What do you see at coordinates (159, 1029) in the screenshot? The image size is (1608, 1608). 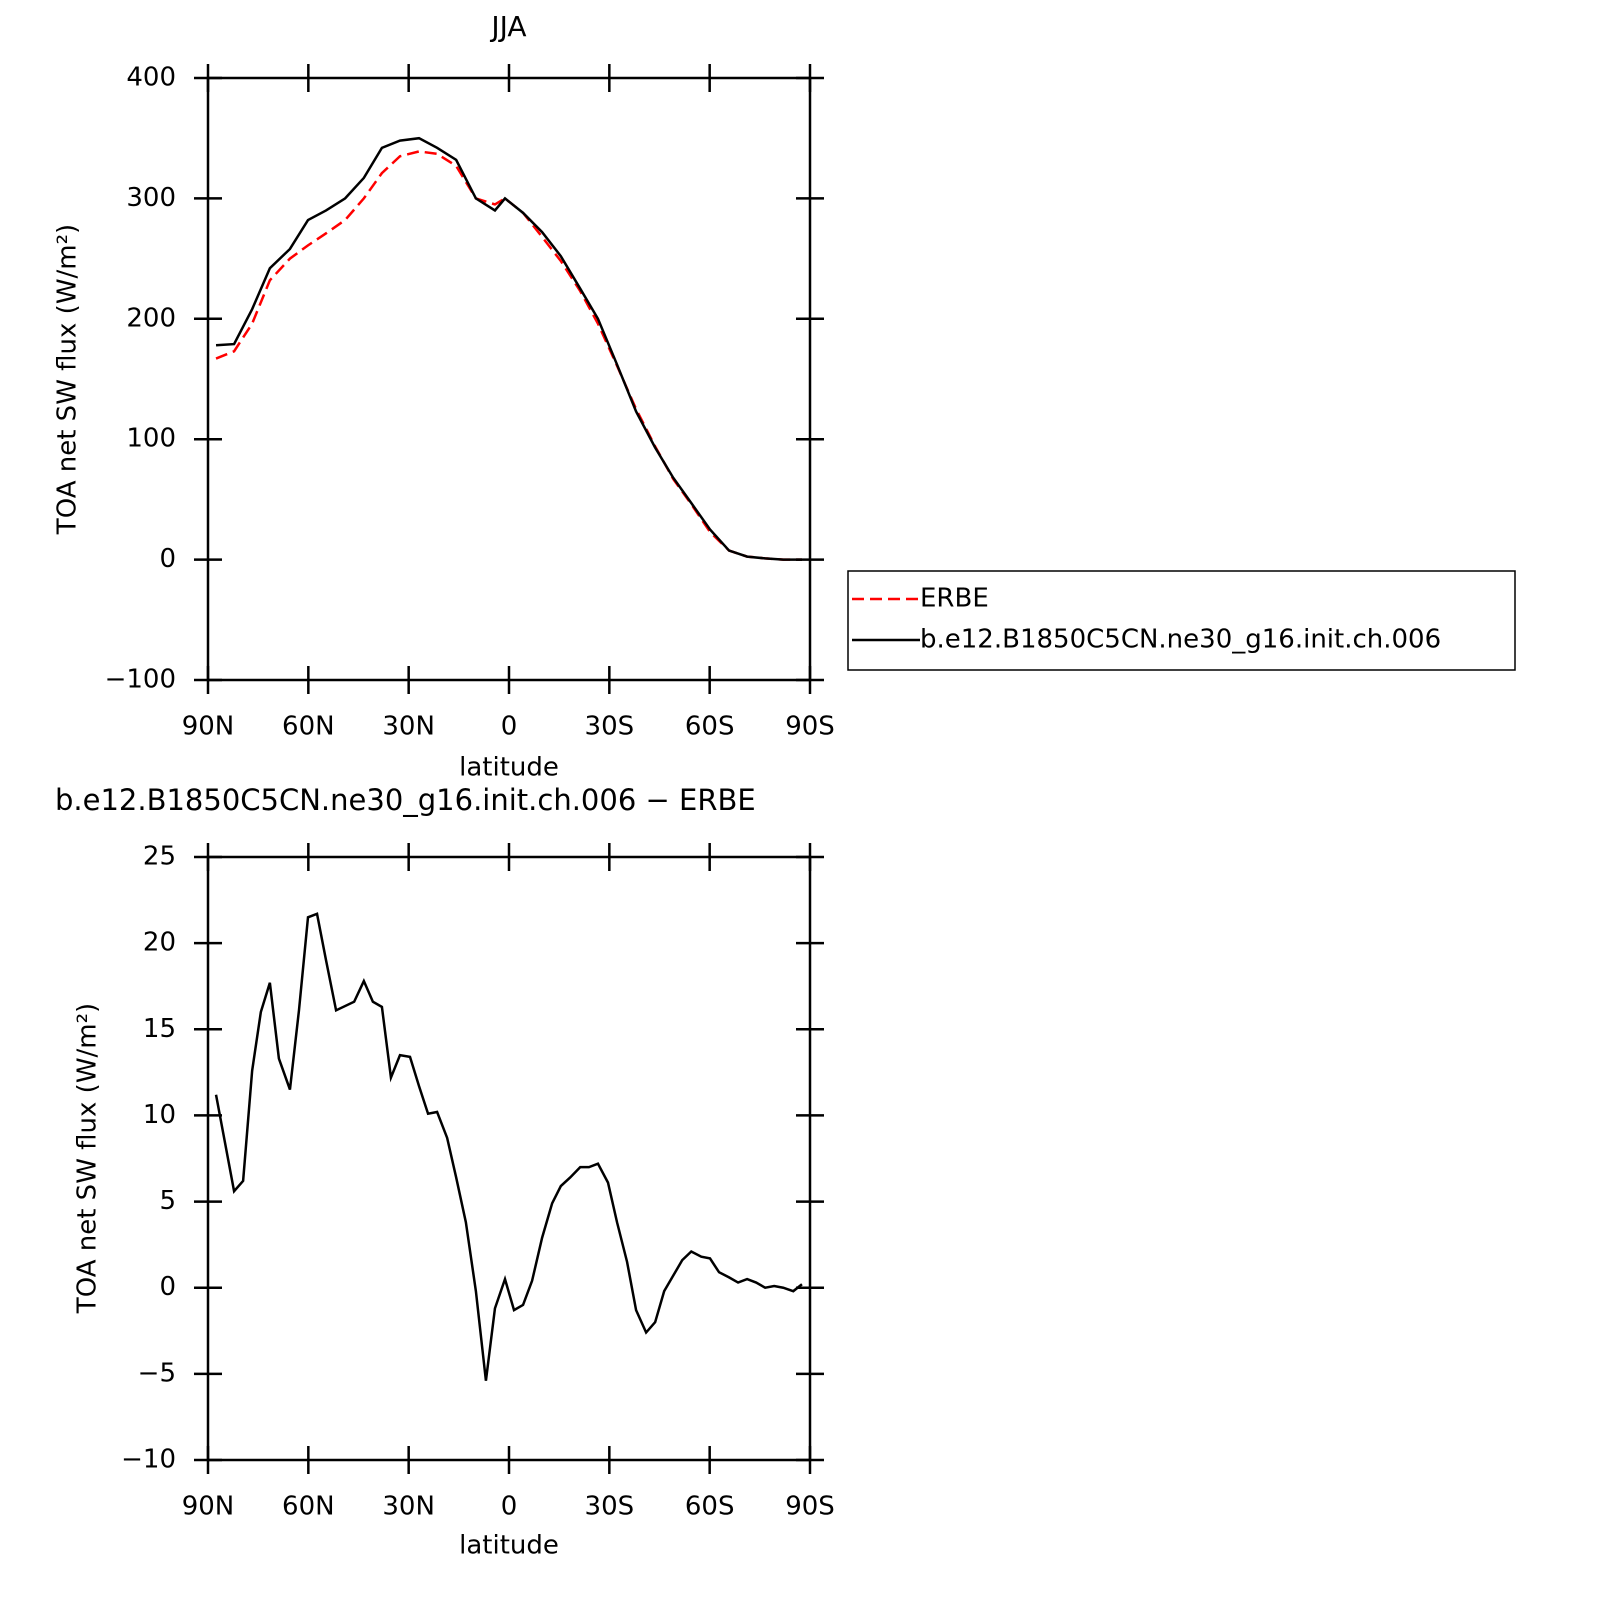 I see `y-tick-label: 15` at bounding box center [159, 1029].